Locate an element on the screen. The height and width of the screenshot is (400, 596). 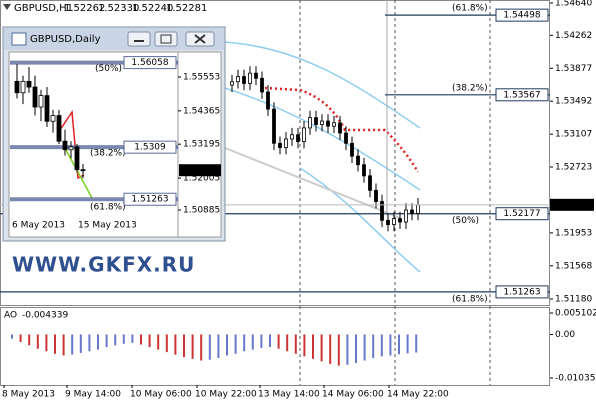
ao-tick-label: 0.005102 is located at coordinates (575, 313).